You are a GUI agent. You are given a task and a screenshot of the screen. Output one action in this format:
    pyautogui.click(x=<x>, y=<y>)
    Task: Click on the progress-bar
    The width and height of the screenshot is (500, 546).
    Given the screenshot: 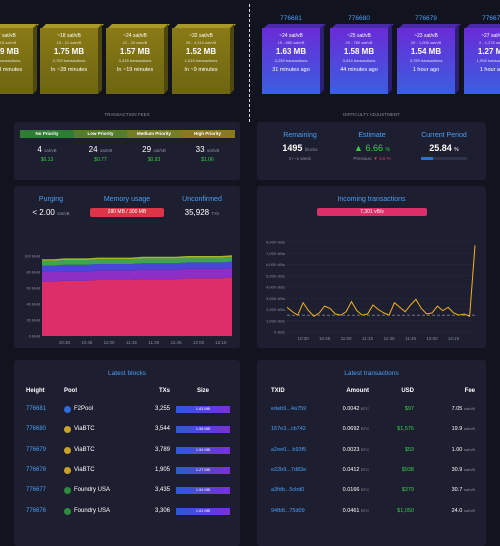 What is the action you would take?
    pyautogui.click(x=427, y=158)
    